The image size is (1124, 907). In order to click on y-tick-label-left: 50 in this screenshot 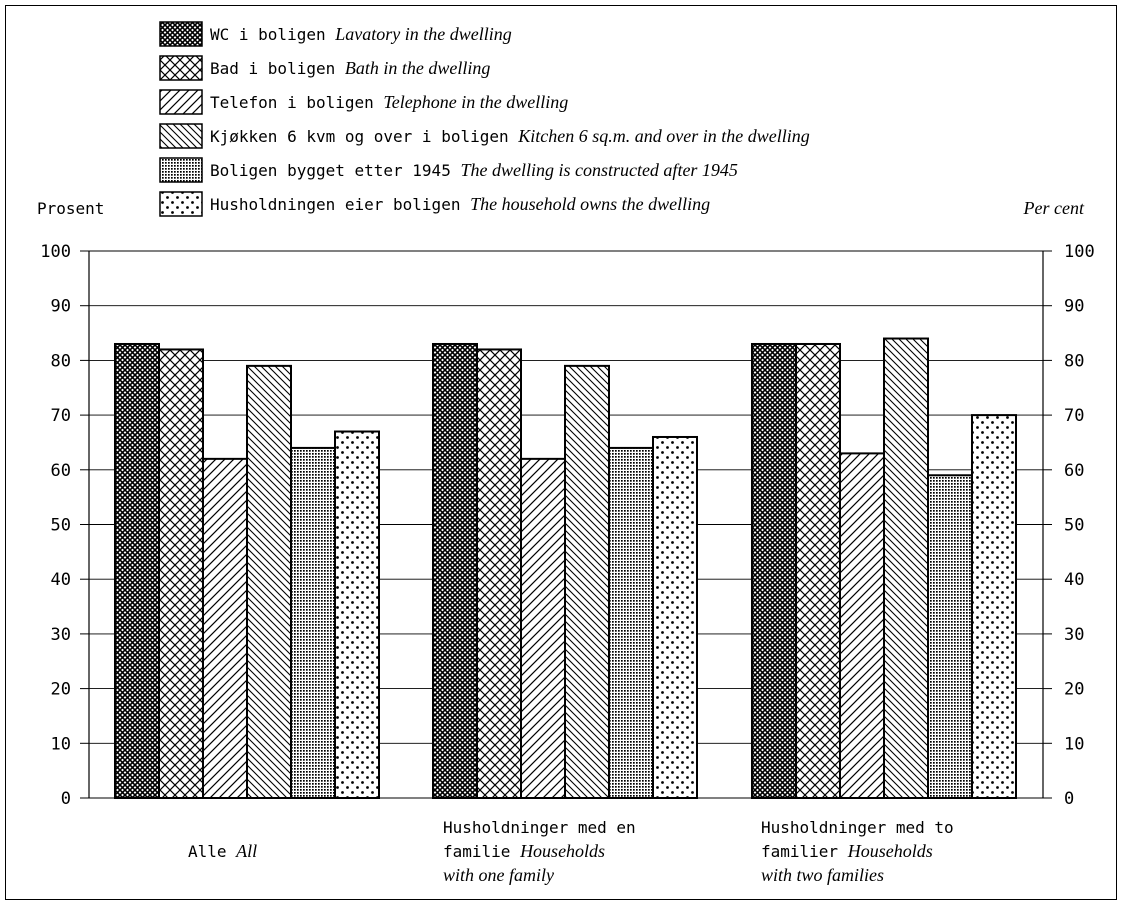, I will do `click(61, 526)`.